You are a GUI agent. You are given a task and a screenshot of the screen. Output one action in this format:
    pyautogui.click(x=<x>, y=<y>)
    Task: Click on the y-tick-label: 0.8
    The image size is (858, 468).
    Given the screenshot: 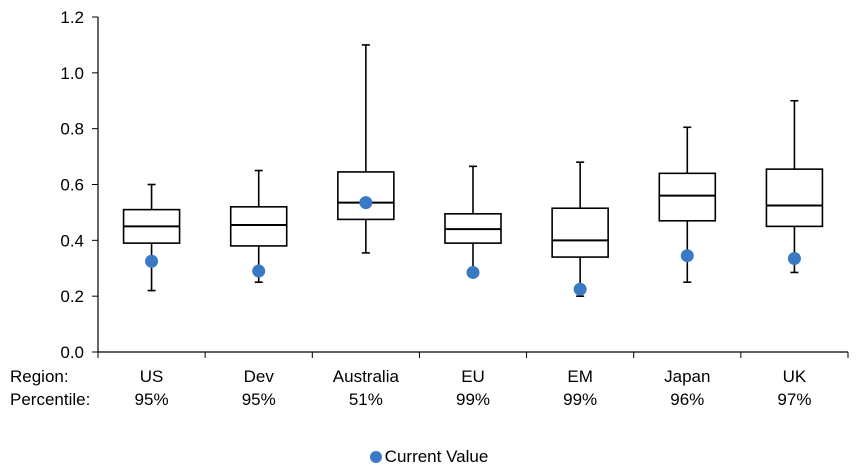 What is the action you would take?
    pyautogui.click(x=72, y=129)
    